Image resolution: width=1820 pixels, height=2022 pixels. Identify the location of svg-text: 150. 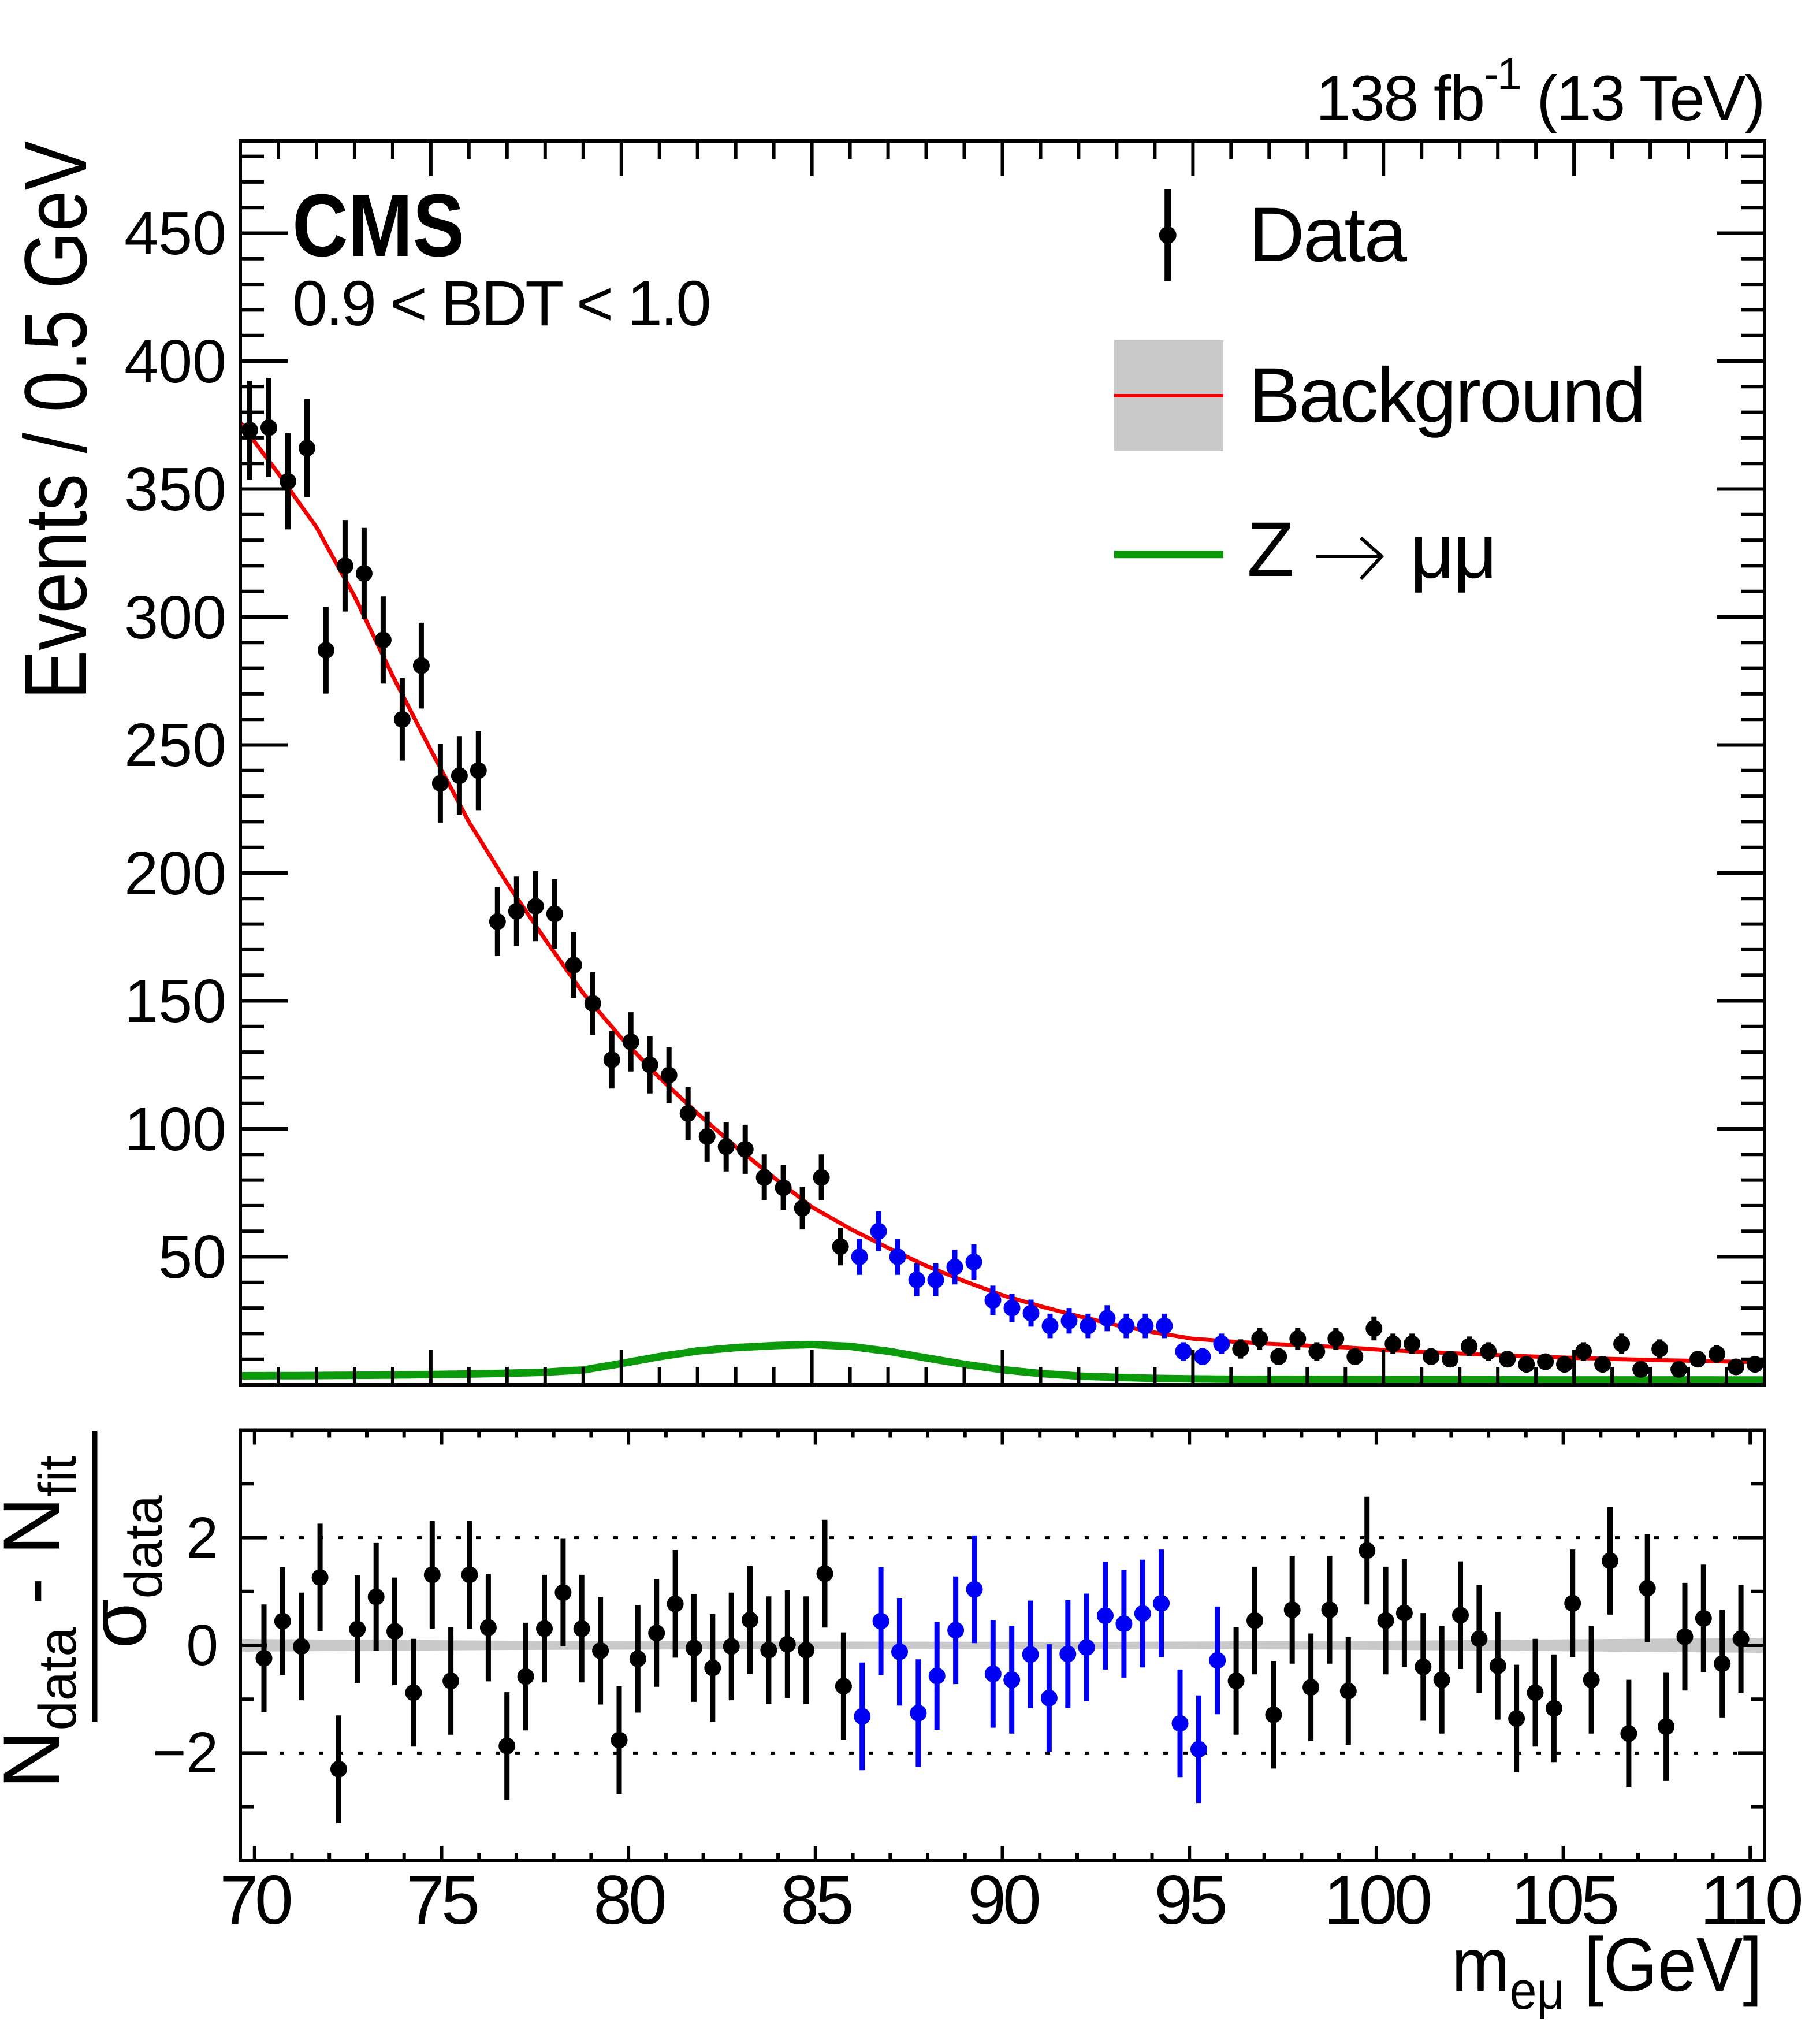
(175, 1001).